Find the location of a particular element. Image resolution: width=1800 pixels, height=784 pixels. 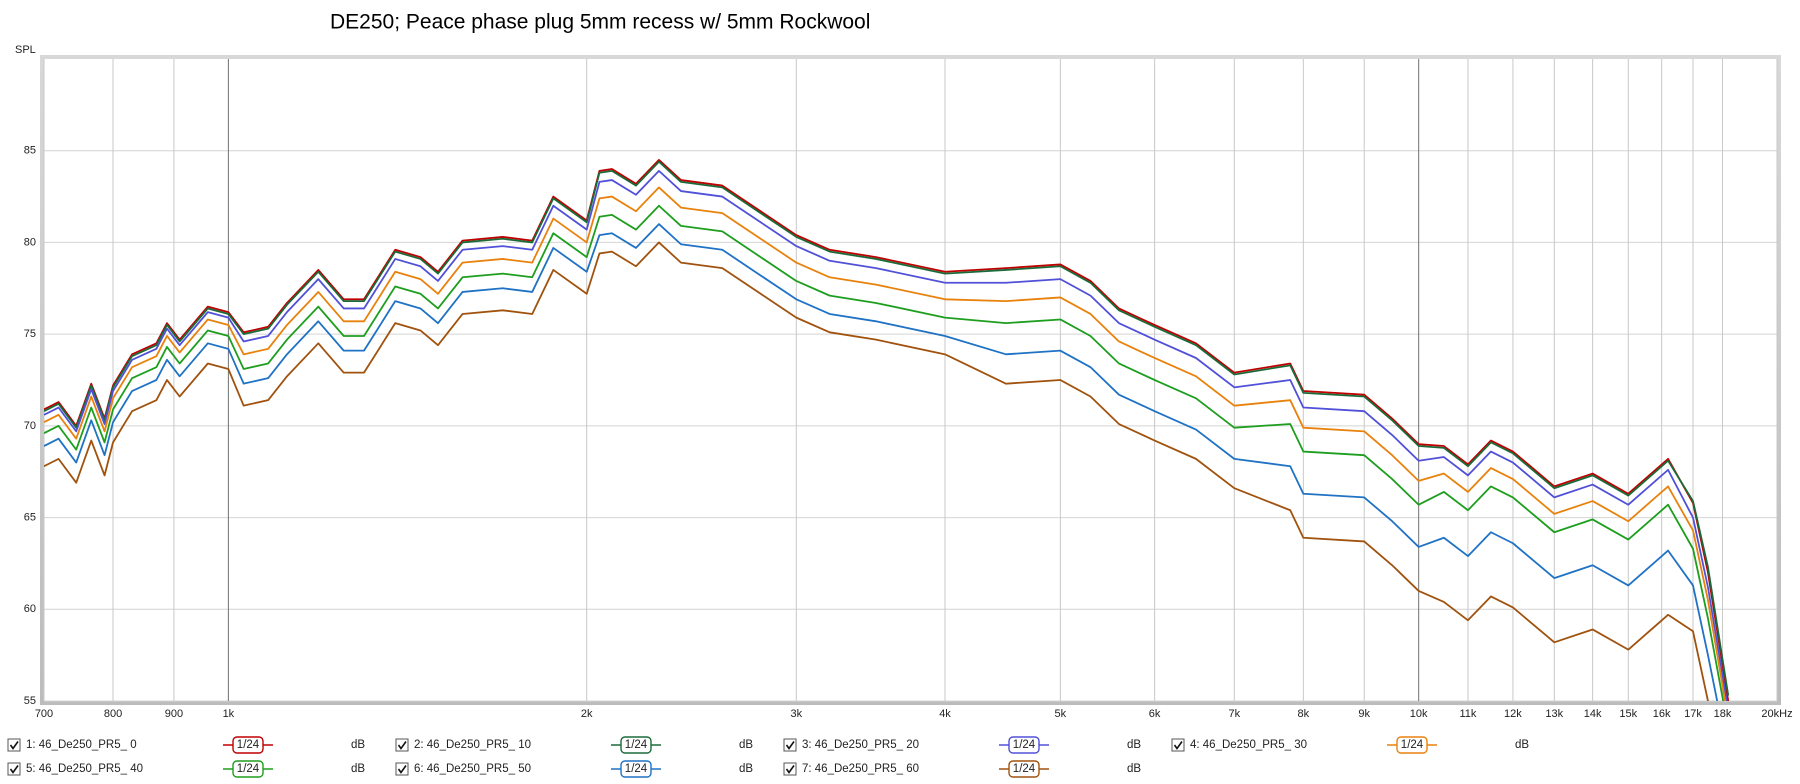

legend-entry: 2: 46_De250_PR5_ 10 1/24 dB is located at coordinates (574, 745).